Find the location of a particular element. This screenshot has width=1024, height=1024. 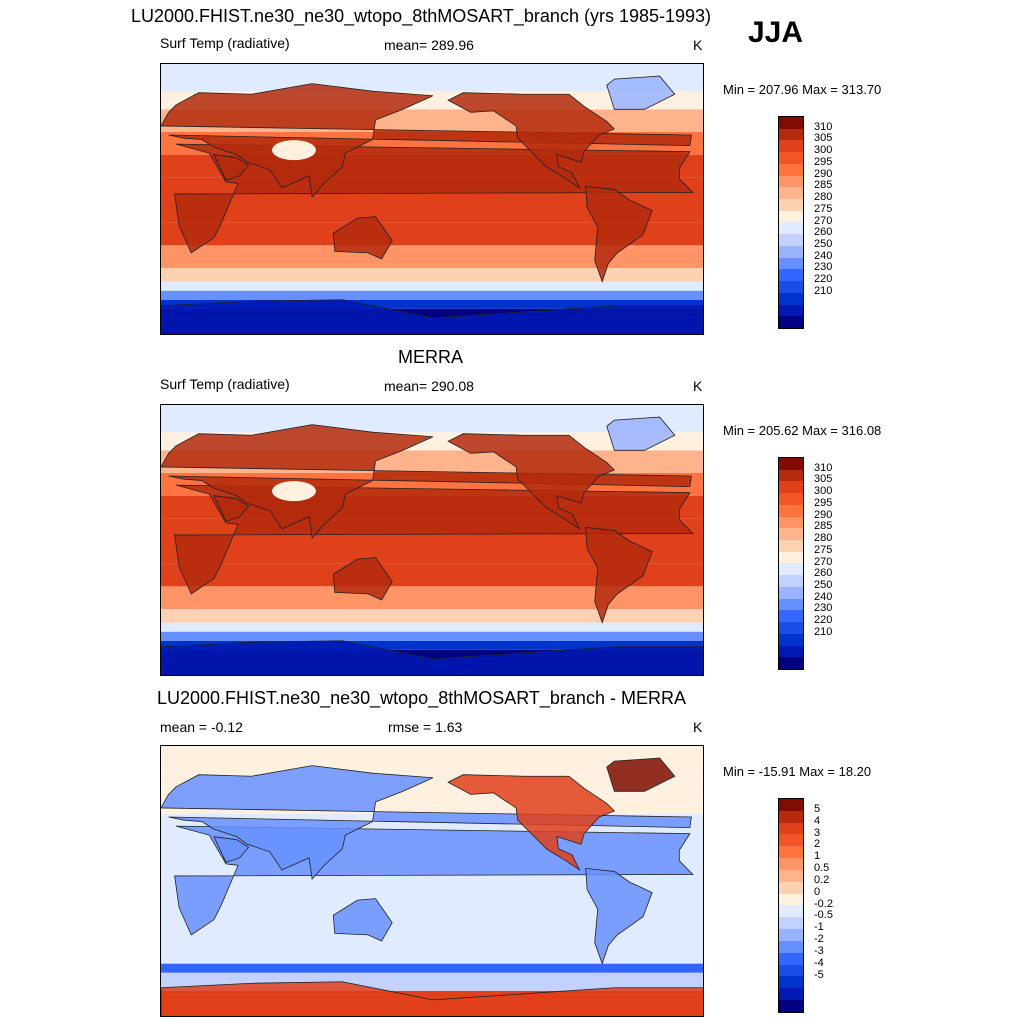

colorbar-tick-label: 310 is located at coordinates (823, 467).